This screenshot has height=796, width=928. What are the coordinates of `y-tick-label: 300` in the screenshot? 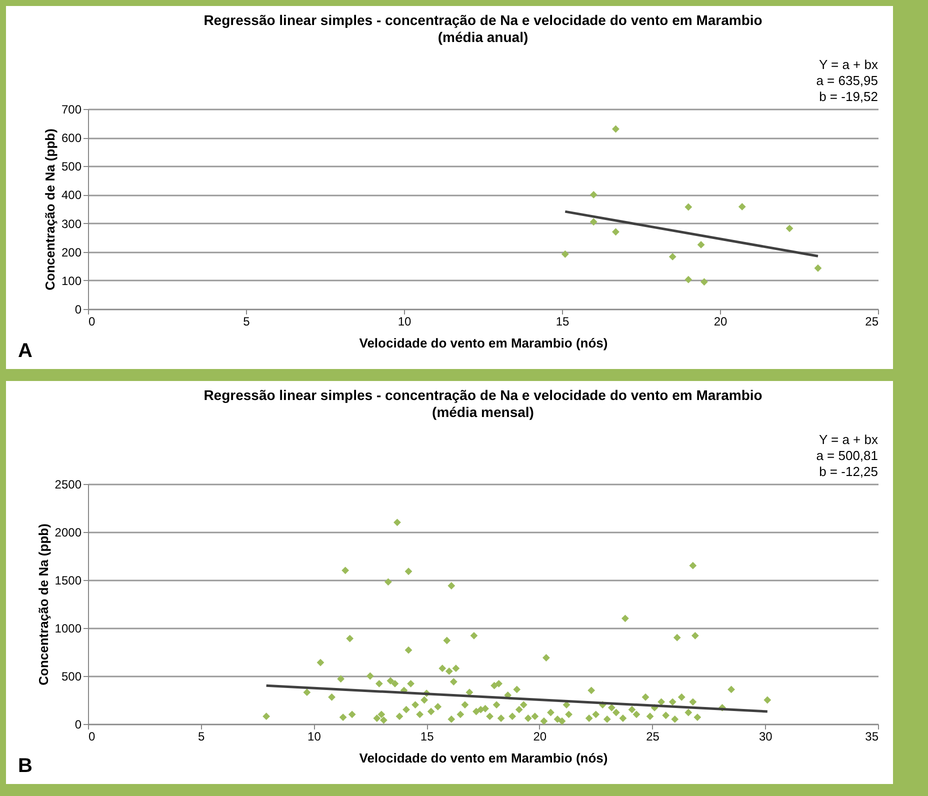 It's located at (71, 223).